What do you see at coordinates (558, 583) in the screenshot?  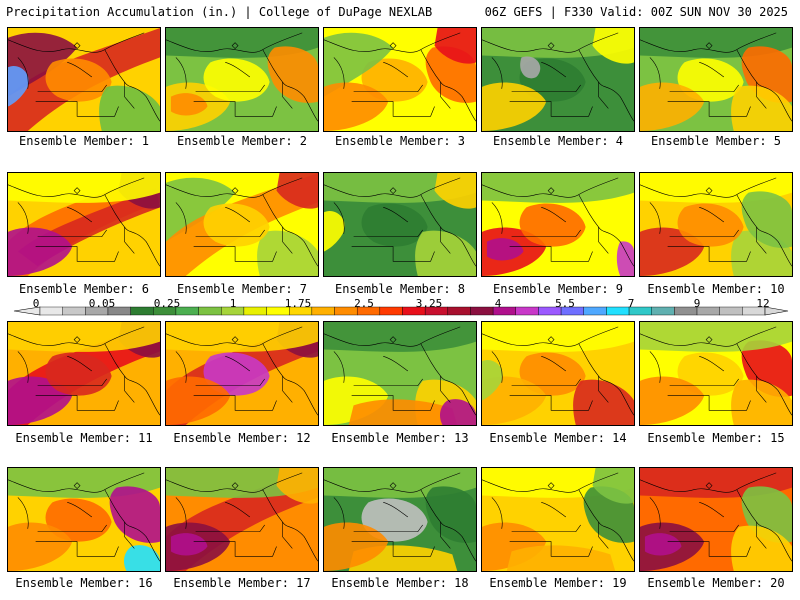 I see `ensemble-member-label: Ensemble Member: 19` at bounding box center [558, 583].